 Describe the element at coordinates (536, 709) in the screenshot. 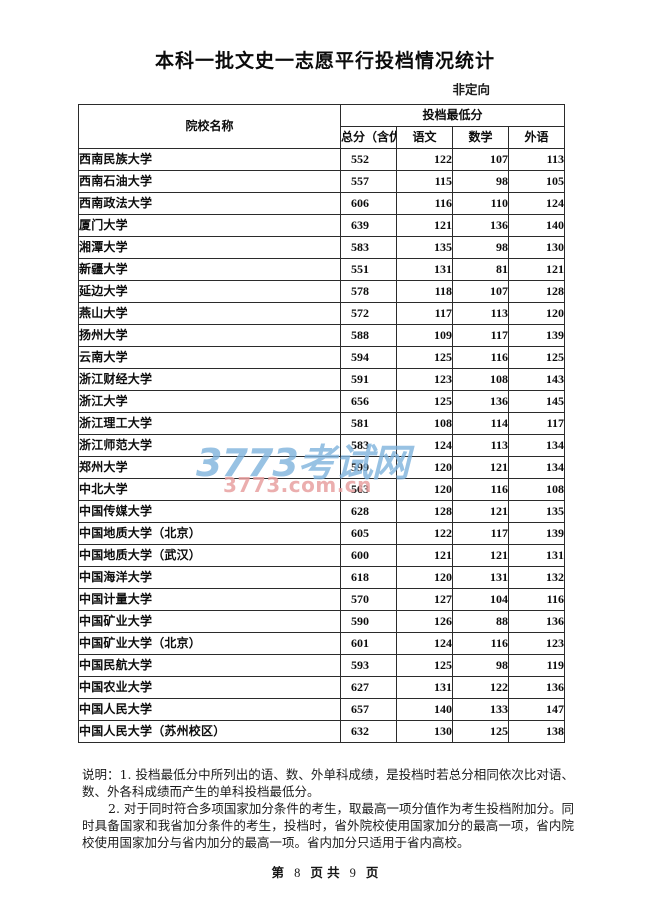

I see `cell-foreign-score: 147` at that location.